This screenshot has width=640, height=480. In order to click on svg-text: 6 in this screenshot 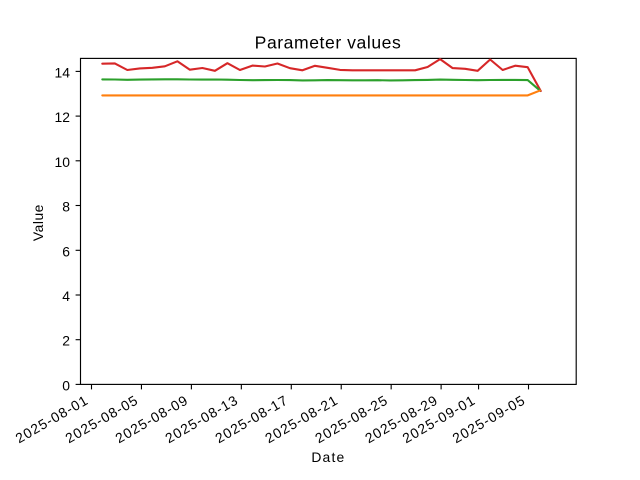, I will do `click(66, 251)`.